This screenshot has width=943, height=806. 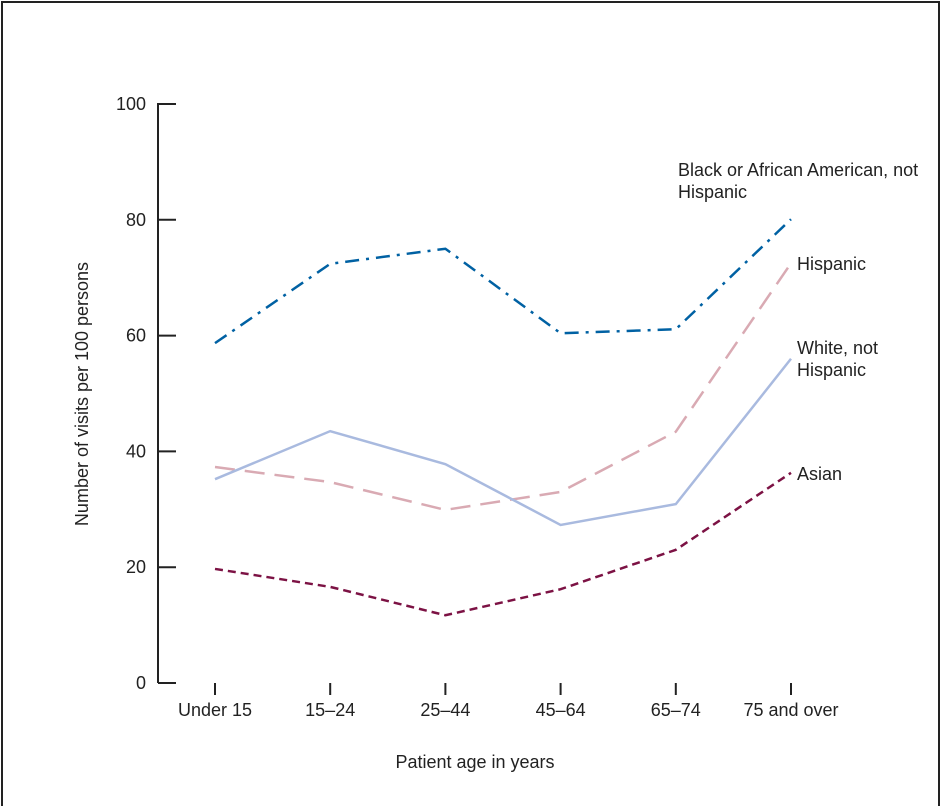 I want to click on y-tick-label: 80, so click(x=136, y=220).